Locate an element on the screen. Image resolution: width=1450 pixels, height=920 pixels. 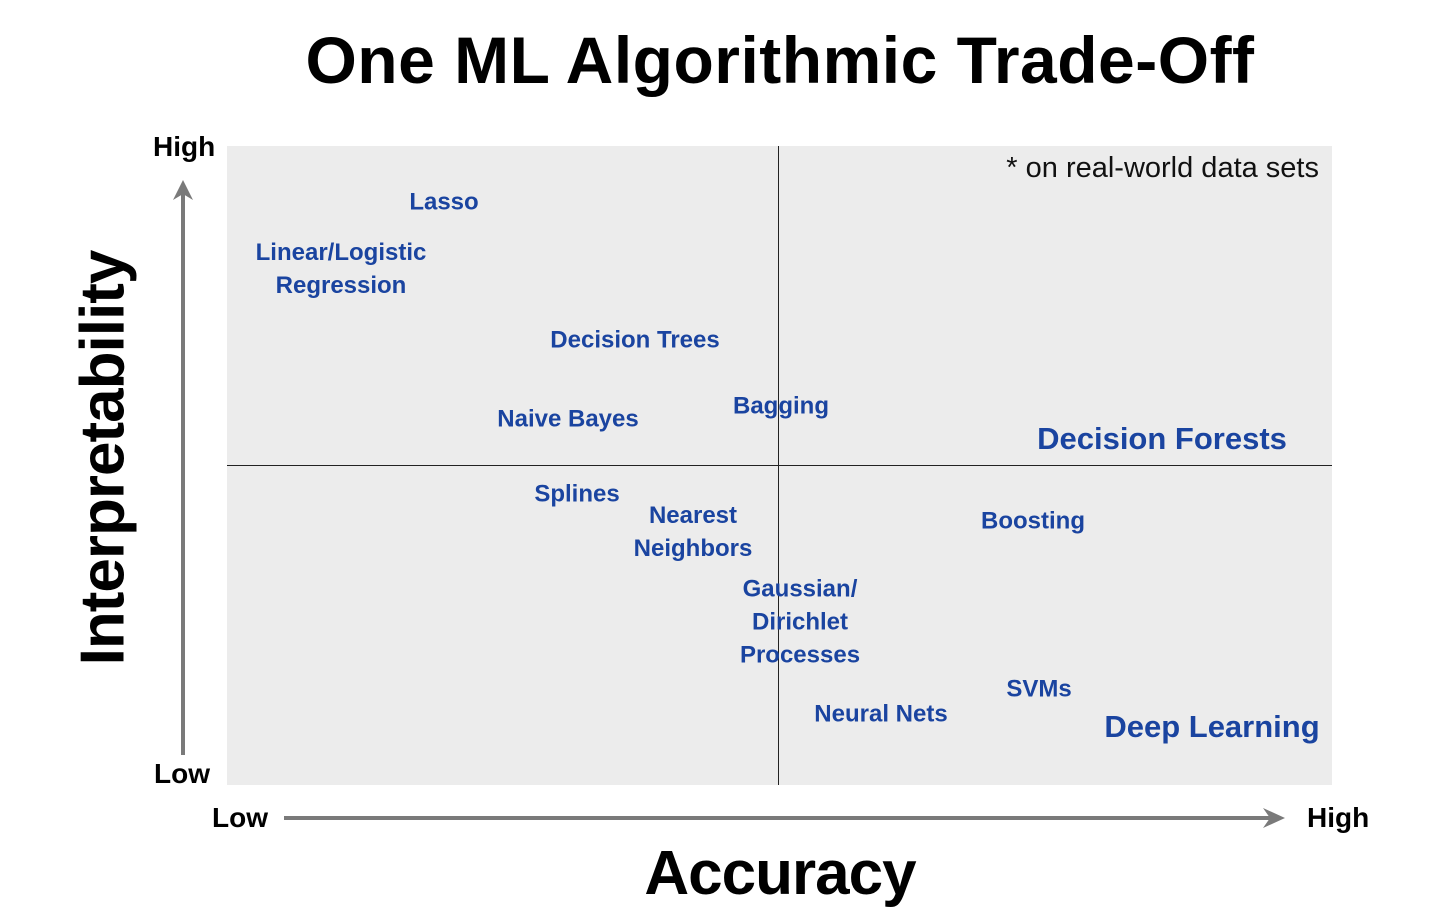
algorithm-label-decision-trees: Decision Trees is located at coordinates (634, 340).